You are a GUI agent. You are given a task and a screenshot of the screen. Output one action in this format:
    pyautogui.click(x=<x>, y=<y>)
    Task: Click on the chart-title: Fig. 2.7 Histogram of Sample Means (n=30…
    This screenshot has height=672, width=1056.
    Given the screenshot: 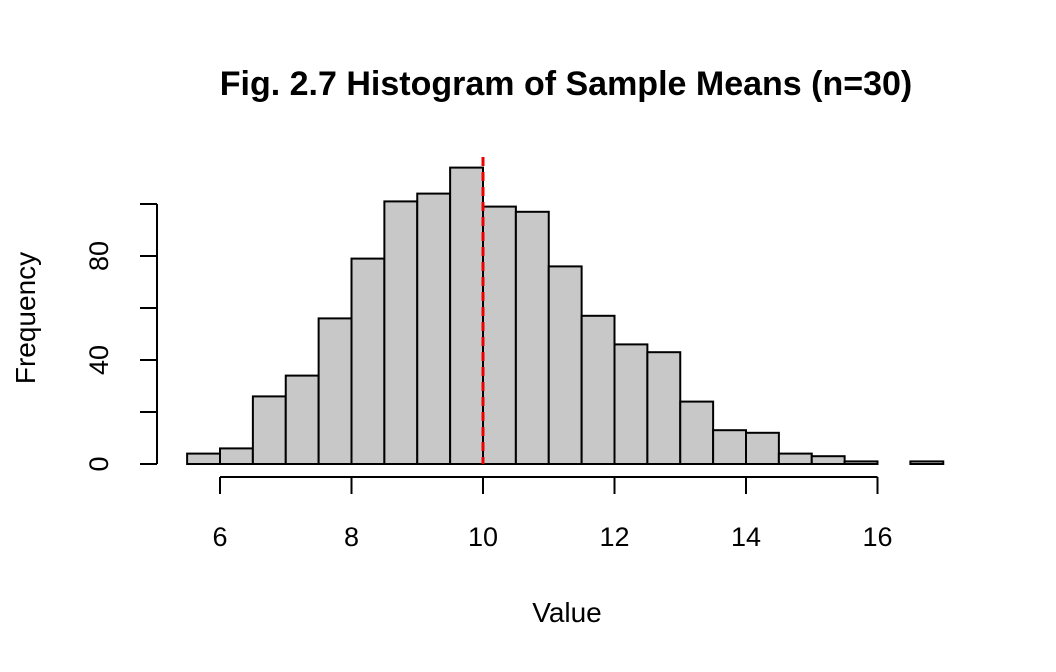 What is the action you would take?
    pyautogui.click(x=566, y=84)
    